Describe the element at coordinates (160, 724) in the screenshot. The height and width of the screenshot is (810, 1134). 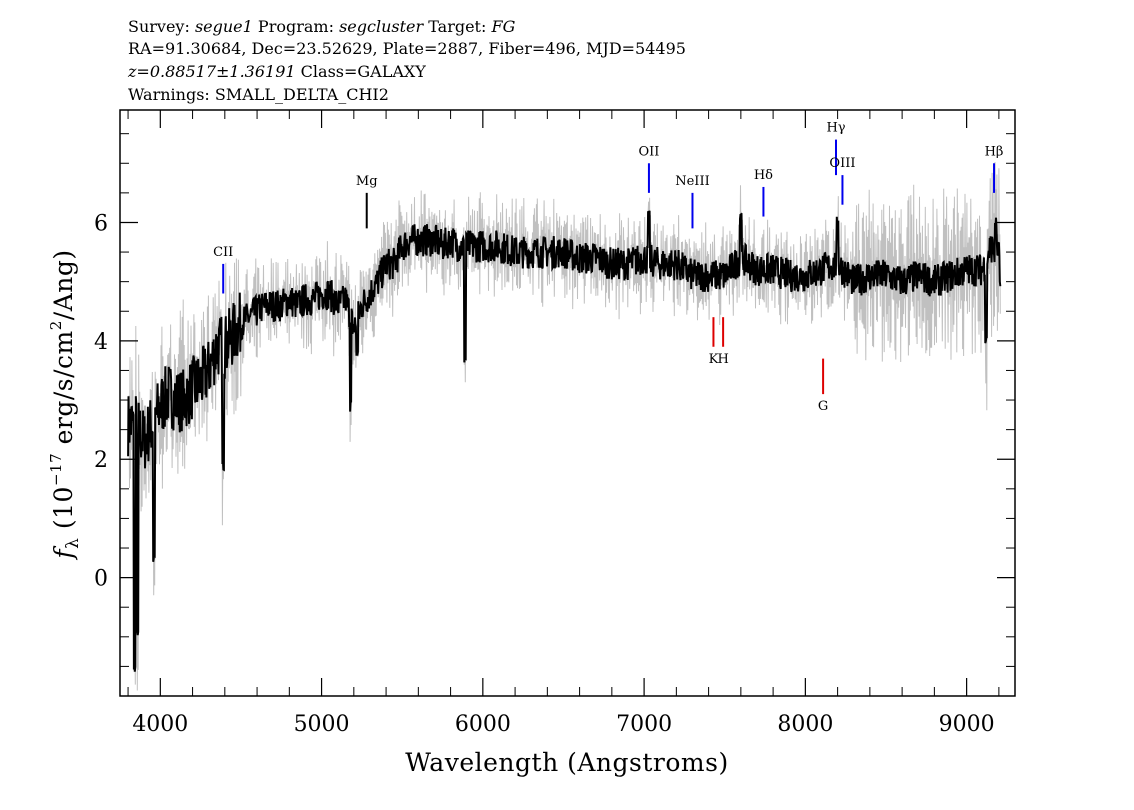
I see `x-tick-label: 4000` at that location.